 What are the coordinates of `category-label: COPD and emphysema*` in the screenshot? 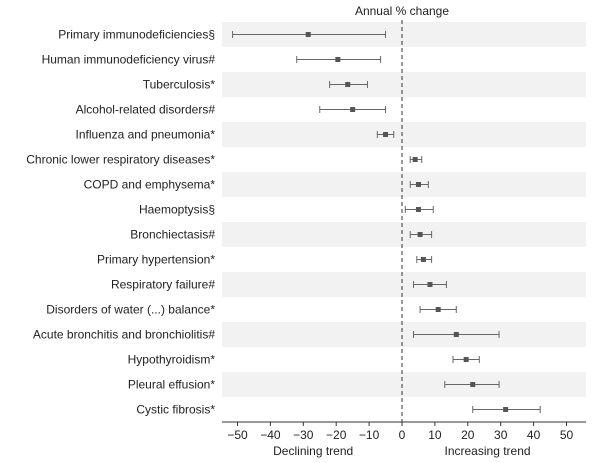 It's located at (150, 185).